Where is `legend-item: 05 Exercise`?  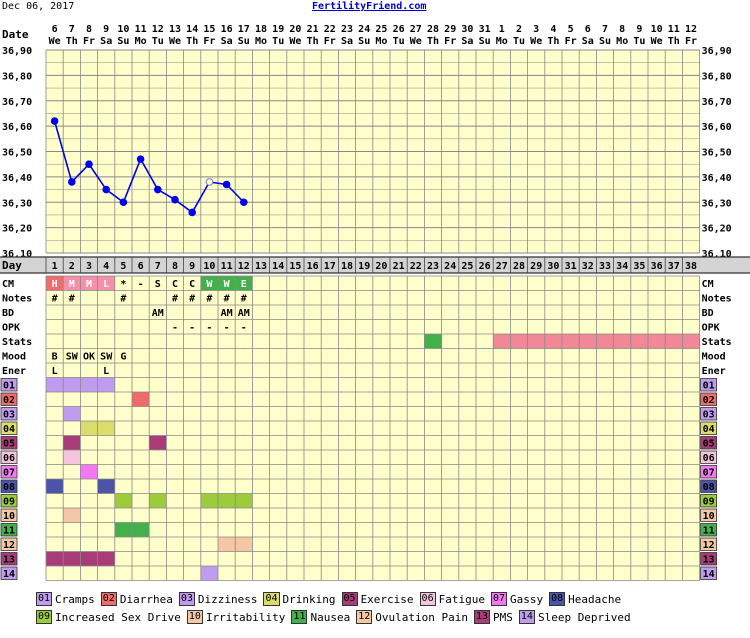 legend-item: 05 Exercise is located at coordinates (377, 599).